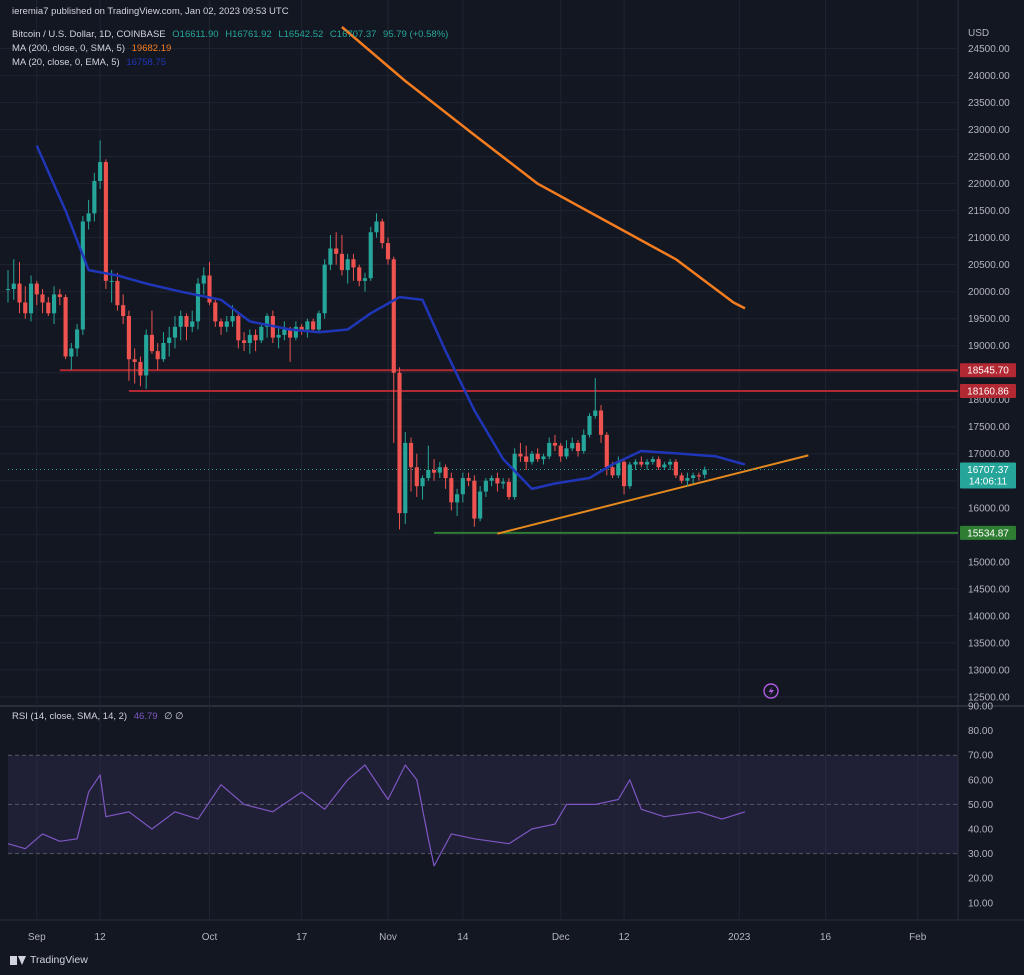  What do you see at coordinates (93, 48) in the screenshot?
I see `ma200-legend: MA (200, close, 0, SMA, 5) 19682.19` at bounding box center [93, 48].